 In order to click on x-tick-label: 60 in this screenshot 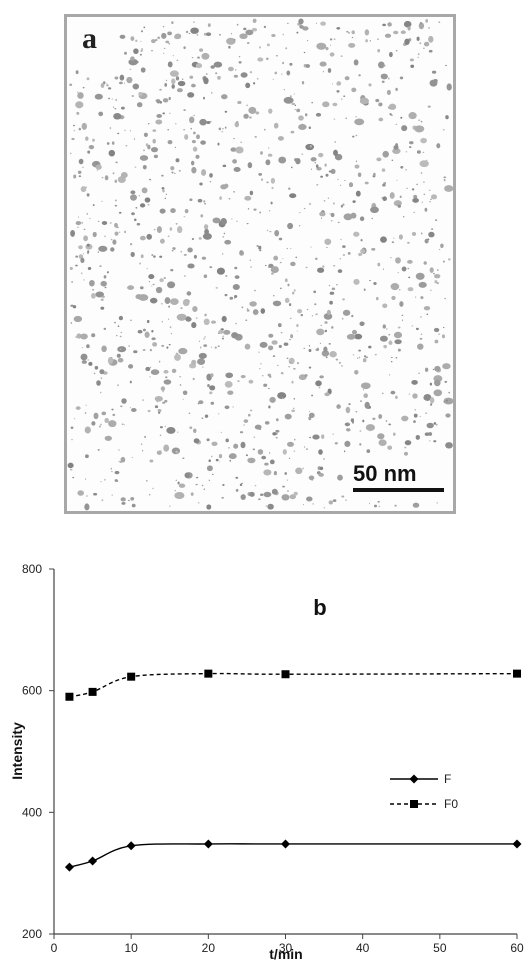, I will do `click(517, 948)`.